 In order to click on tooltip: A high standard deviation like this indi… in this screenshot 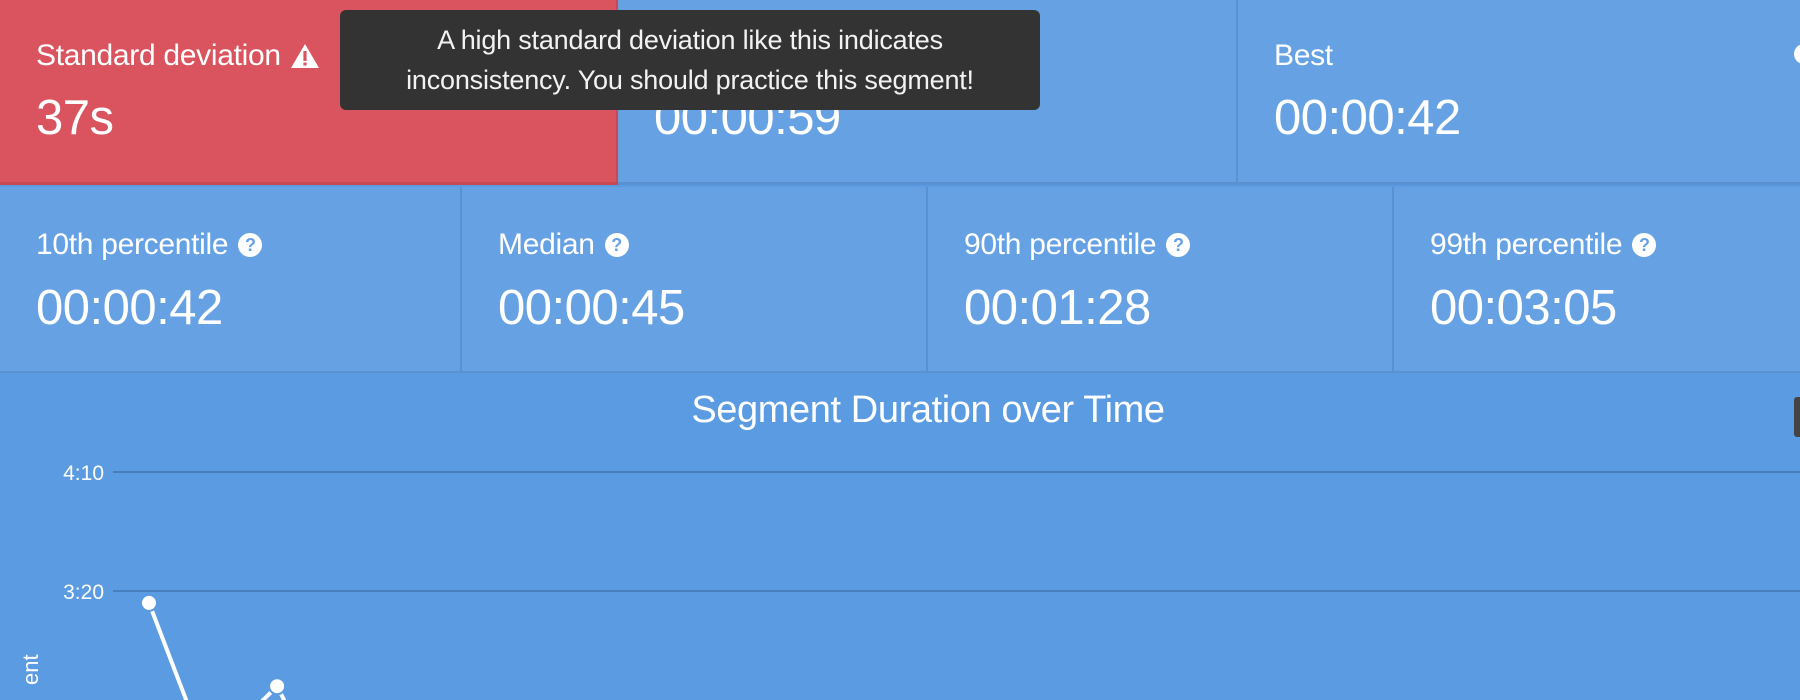, I will do `click(690, 60)`.